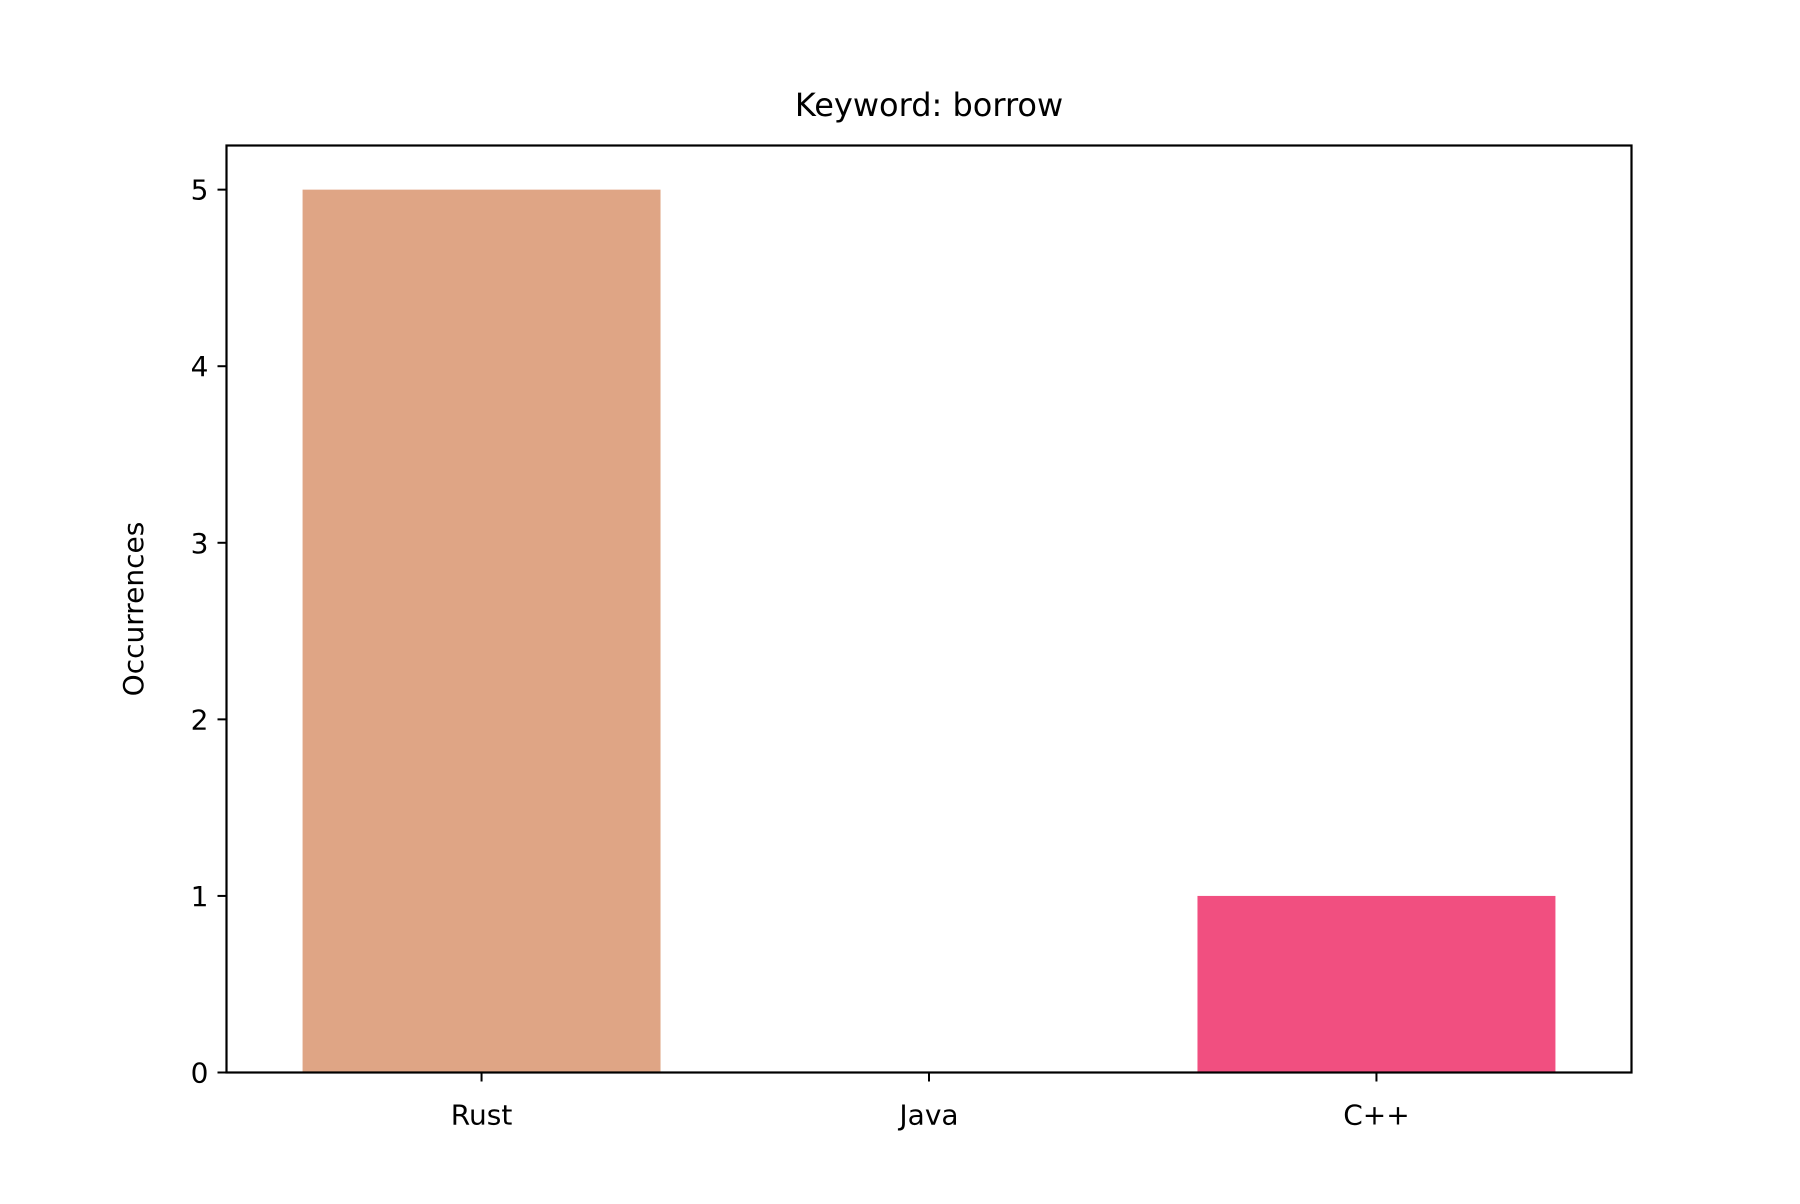 The width and height of the screenshot is (1800, 1204). Describe the element at coordinates (200, 896) in the screenshot. I see `y-tick-label: 1` at that location.